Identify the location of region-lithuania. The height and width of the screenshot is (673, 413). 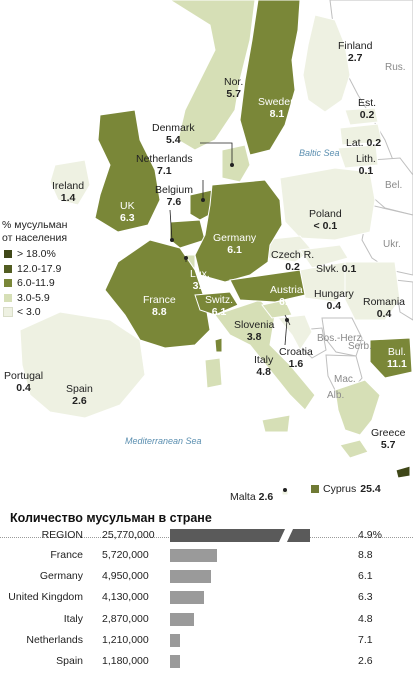
(358, 156).